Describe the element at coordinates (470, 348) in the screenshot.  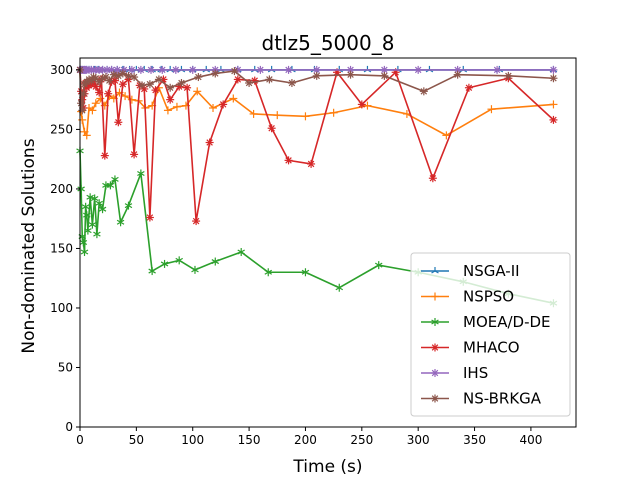
I see `legend-entry-3: MHACO` at that location.